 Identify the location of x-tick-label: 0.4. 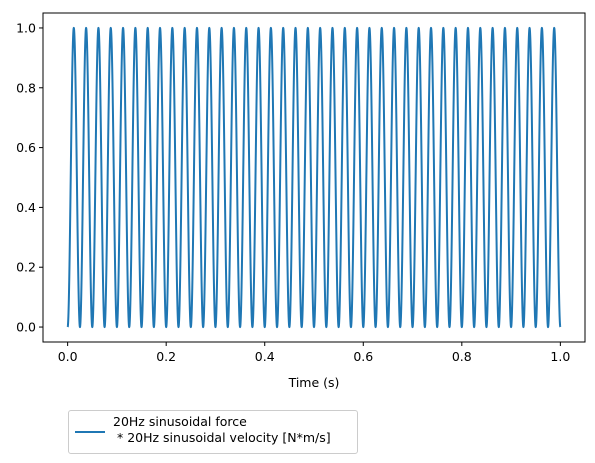
(265, 356).